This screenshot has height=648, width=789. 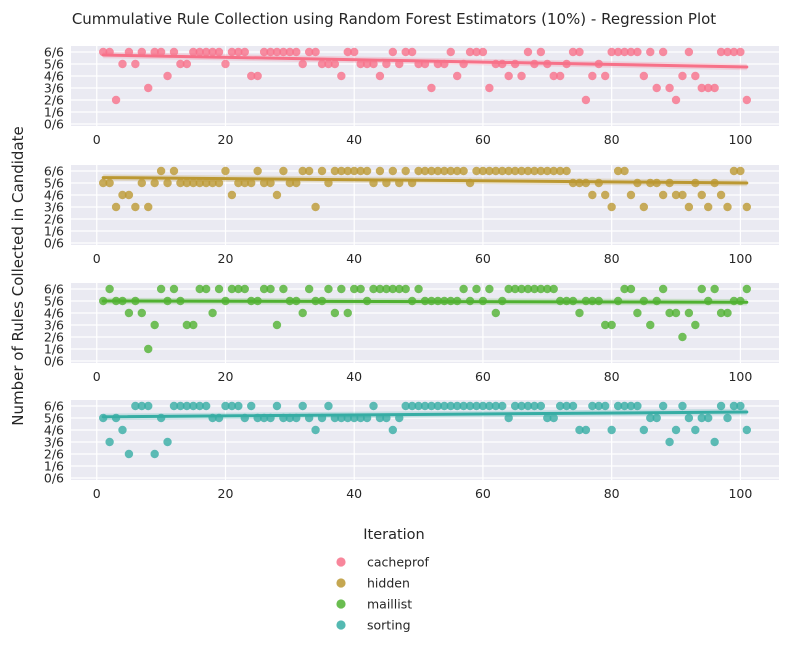 I want to click on x-tick-label: 20, so click(x=226, y=139).